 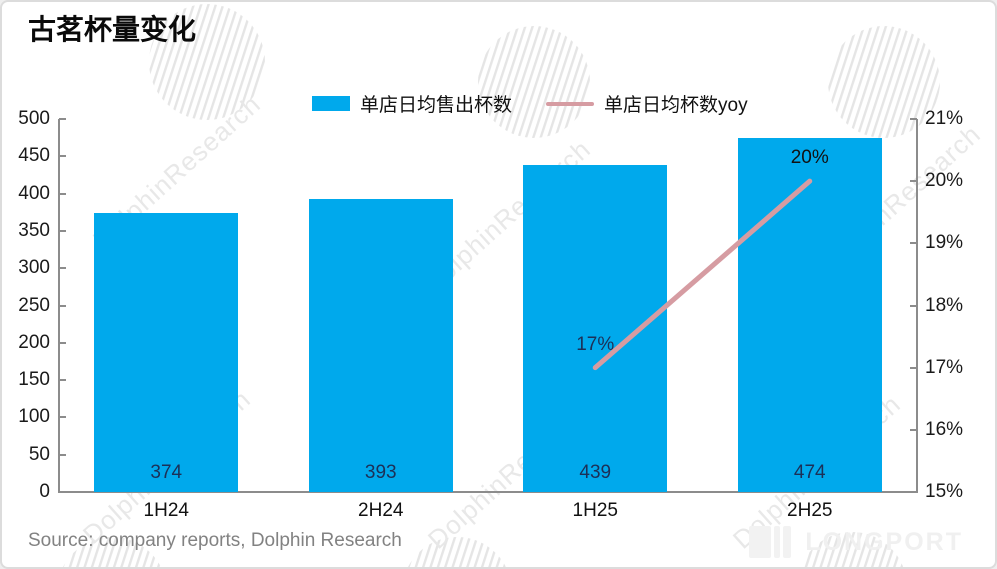 What do you see at coordinates (380, 345) in the screenshot?
I see `bar: 393` at bounding box center [380, 345].